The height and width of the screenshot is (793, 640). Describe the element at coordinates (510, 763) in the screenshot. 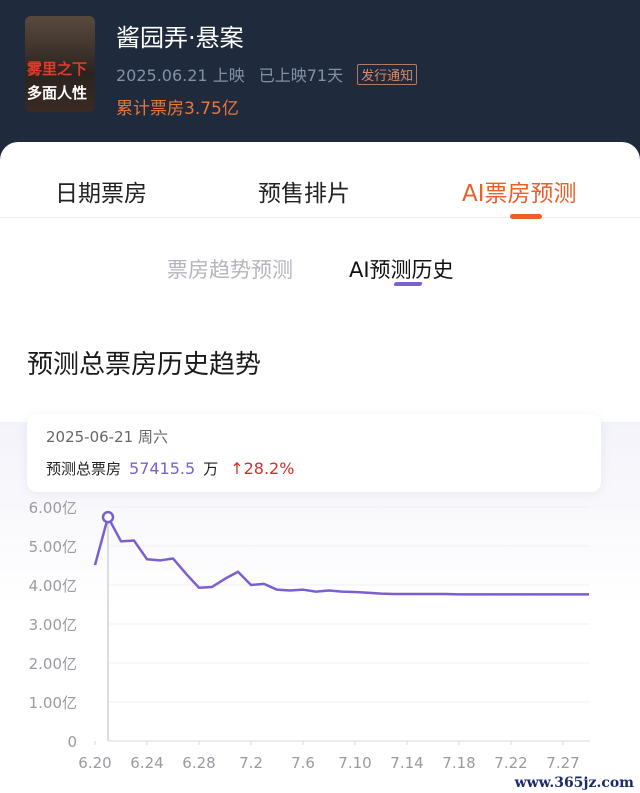

I see `x-tick-label: 7.22` at that location.